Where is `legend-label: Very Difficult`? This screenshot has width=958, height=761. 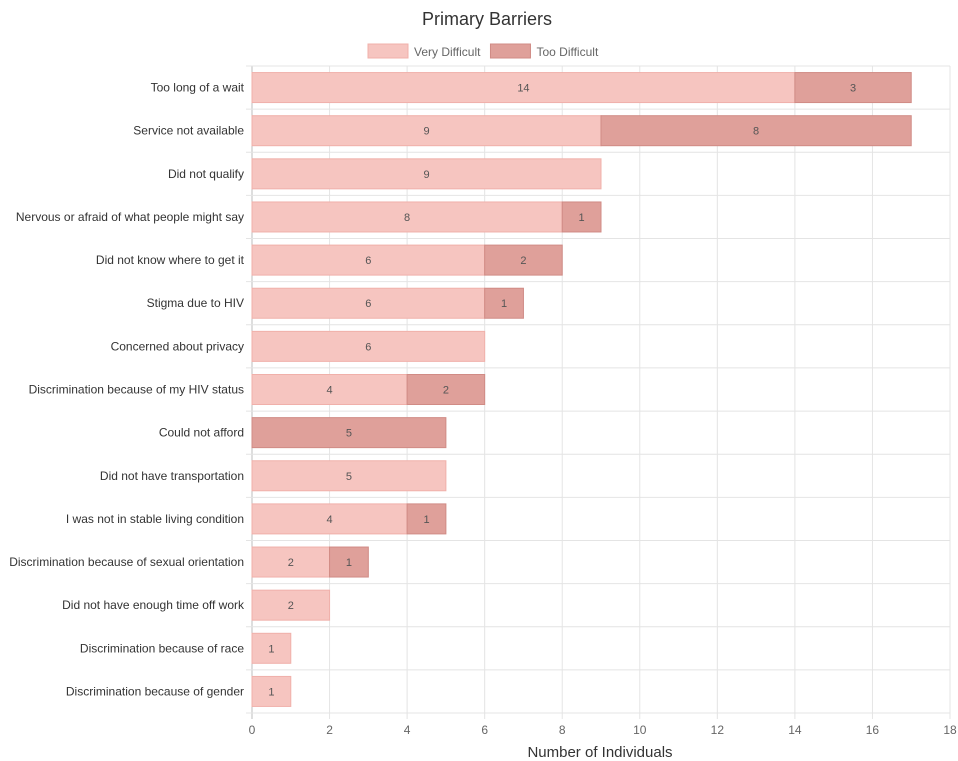
legend-label: Very Difficult is located at coordinates (447, 52).